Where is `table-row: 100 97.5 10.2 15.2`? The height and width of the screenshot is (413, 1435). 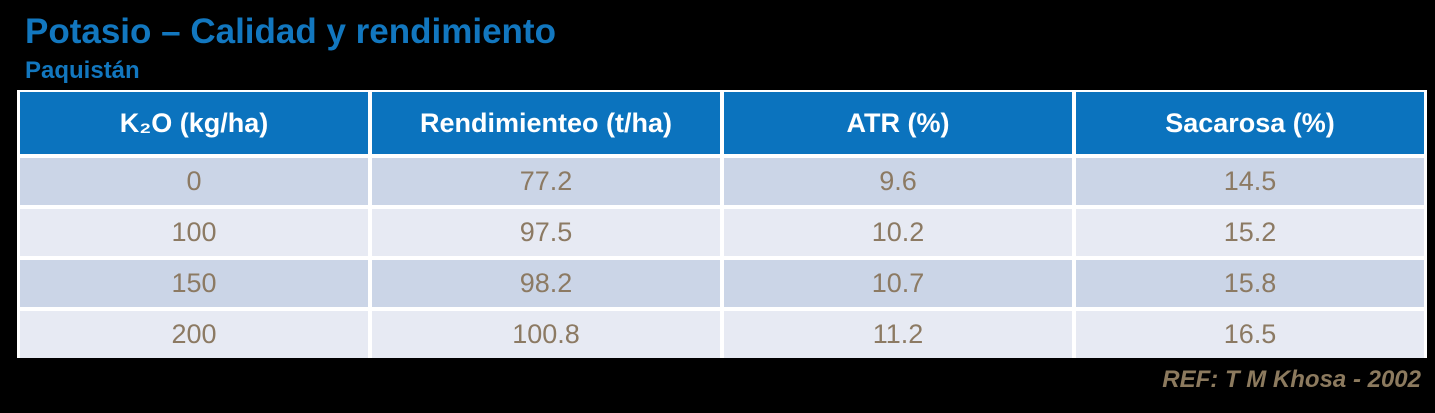 table-row: 100 97.5 10.2 15.2 is located at coordinates (722, 232).